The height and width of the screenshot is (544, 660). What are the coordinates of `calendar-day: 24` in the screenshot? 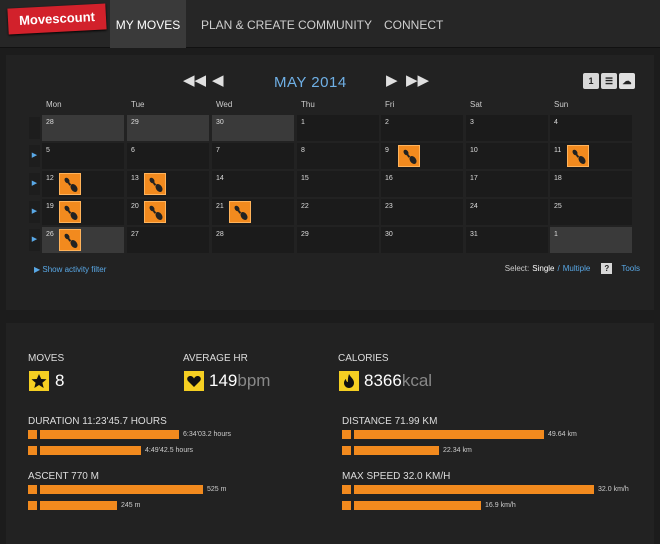 It's located at (507, 212).